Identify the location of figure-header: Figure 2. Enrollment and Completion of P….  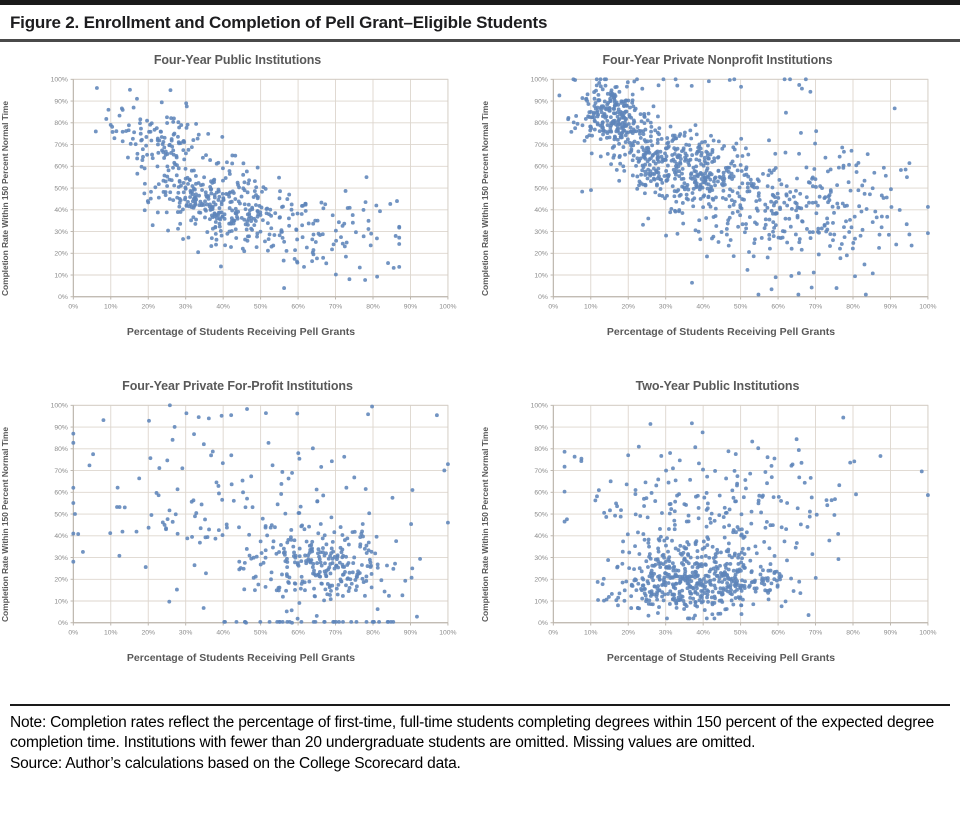
(480, 21).